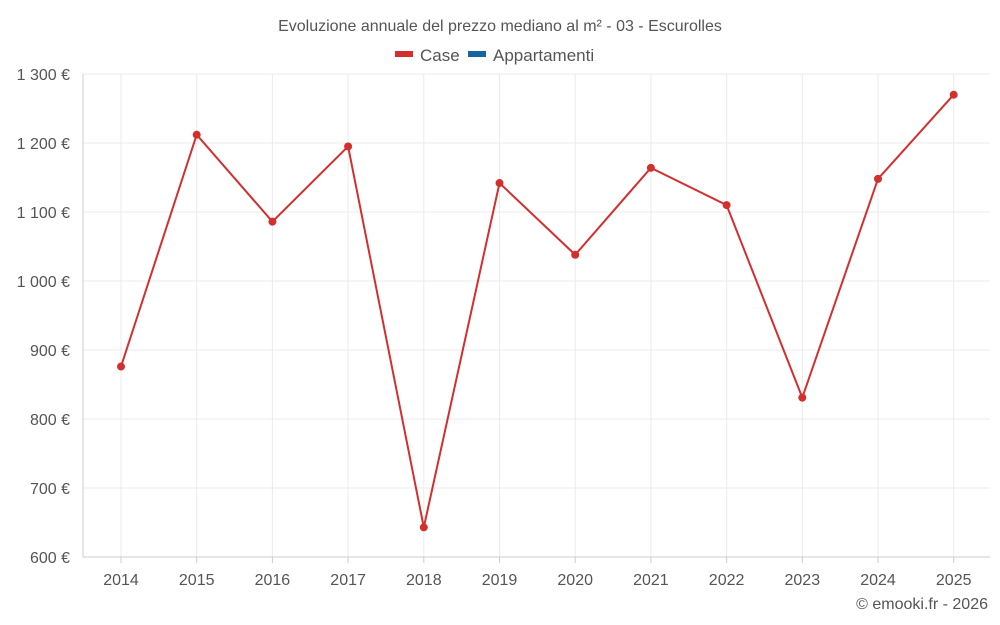 Image resolution: width=1000 pixels, height=625 pixels. Describe the element at coordinates (651, 580) in the screenshot. I see `x-tick-label: 2021` at that location.